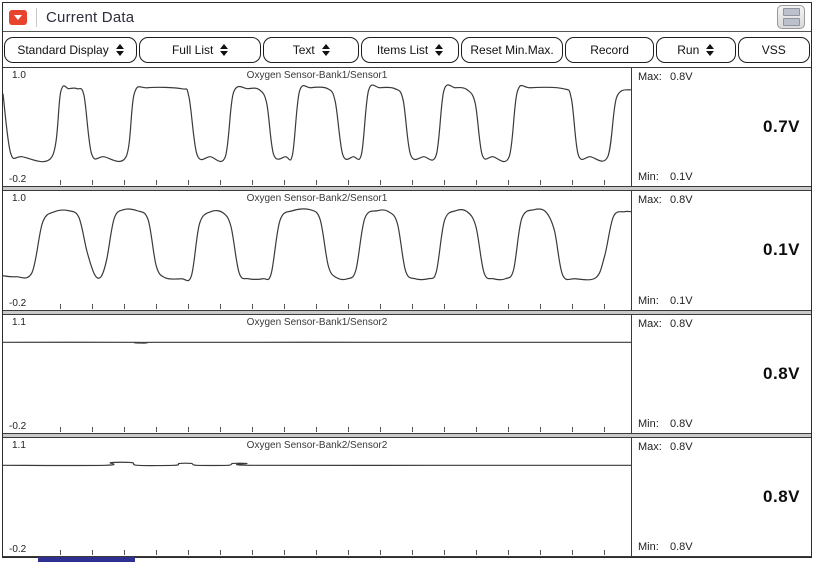  What do you see at coordinates (791, 17) in the screenshot?
I see `notes-list-button` at bounding box center [791, 17].